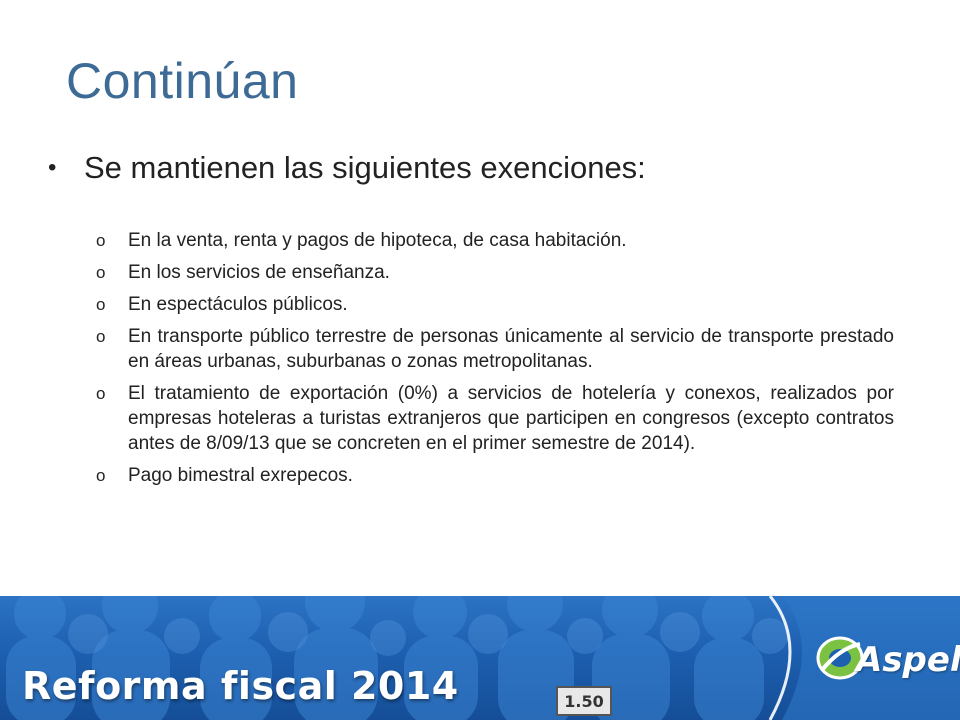  What do you see at coordinates (495, 475) in the screenshot?
I see `list-item: o Pago bimestral exrepecos.` at bounding box center [495, 475].